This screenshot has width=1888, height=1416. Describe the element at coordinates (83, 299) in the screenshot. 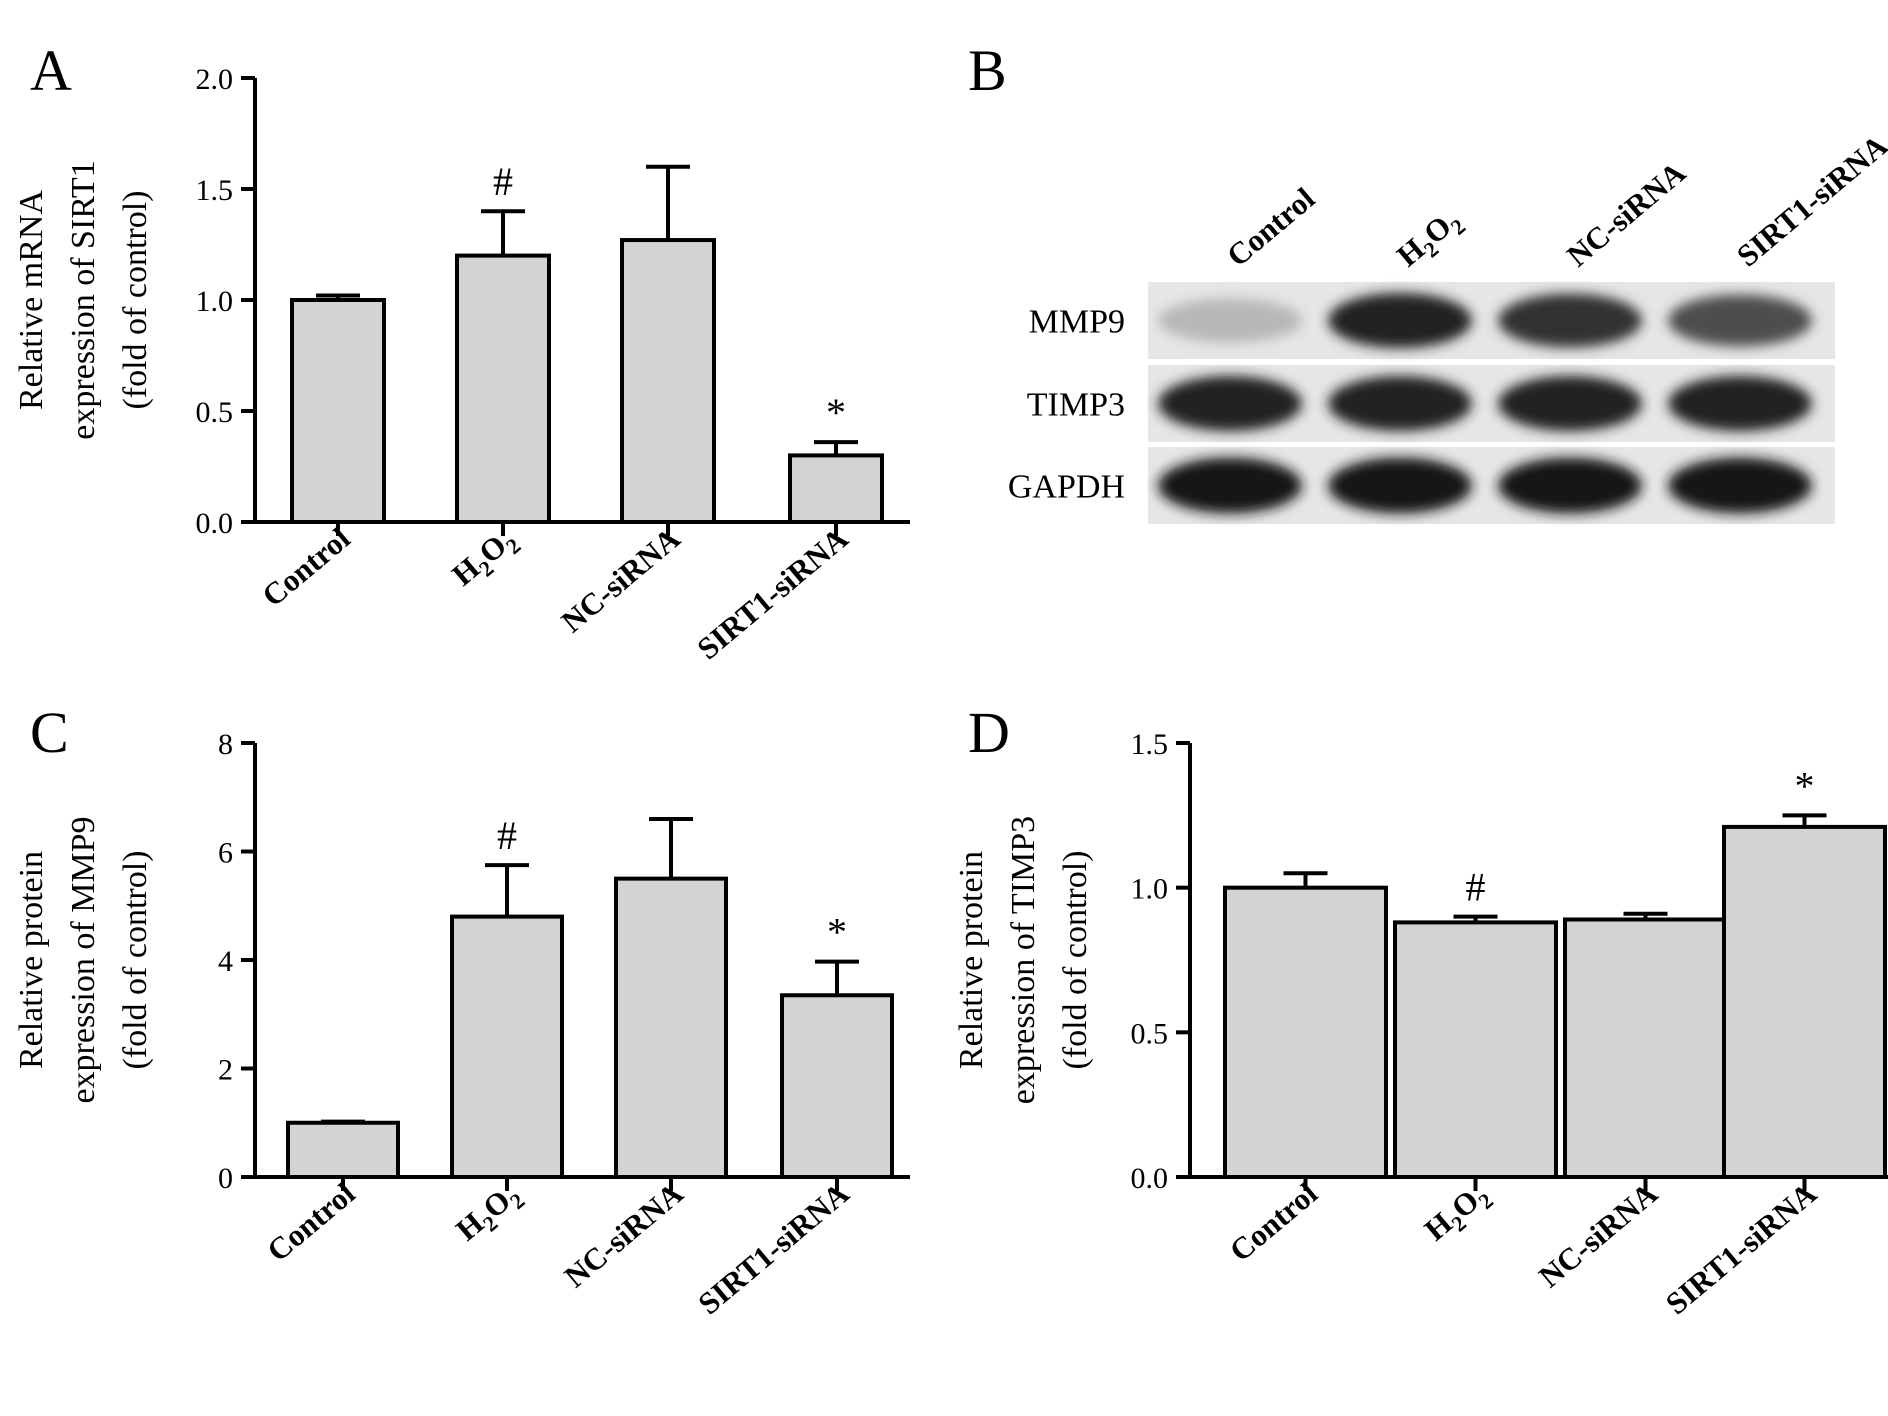

I see `y-axis-label-line: expression of SIRT1` at that location.